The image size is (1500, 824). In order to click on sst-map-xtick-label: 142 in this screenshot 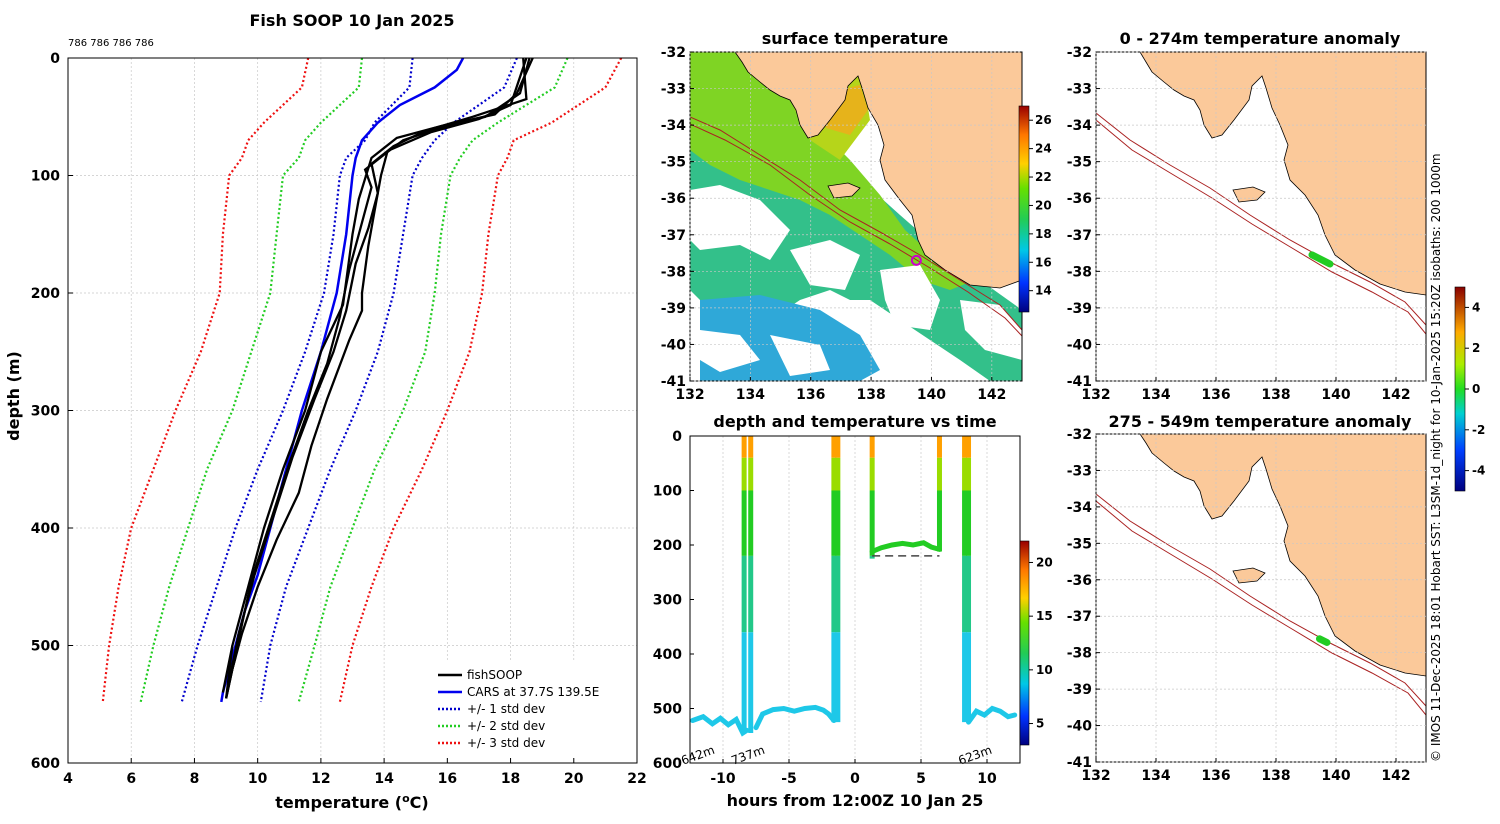, I will do `click(991, 395)`.